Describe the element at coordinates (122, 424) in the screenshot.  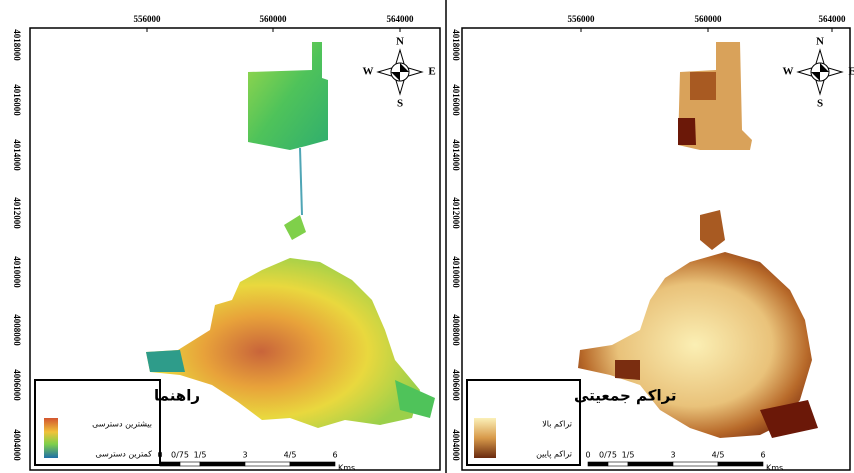
I see `legend-label: بیشترین دسترسی` at that location.